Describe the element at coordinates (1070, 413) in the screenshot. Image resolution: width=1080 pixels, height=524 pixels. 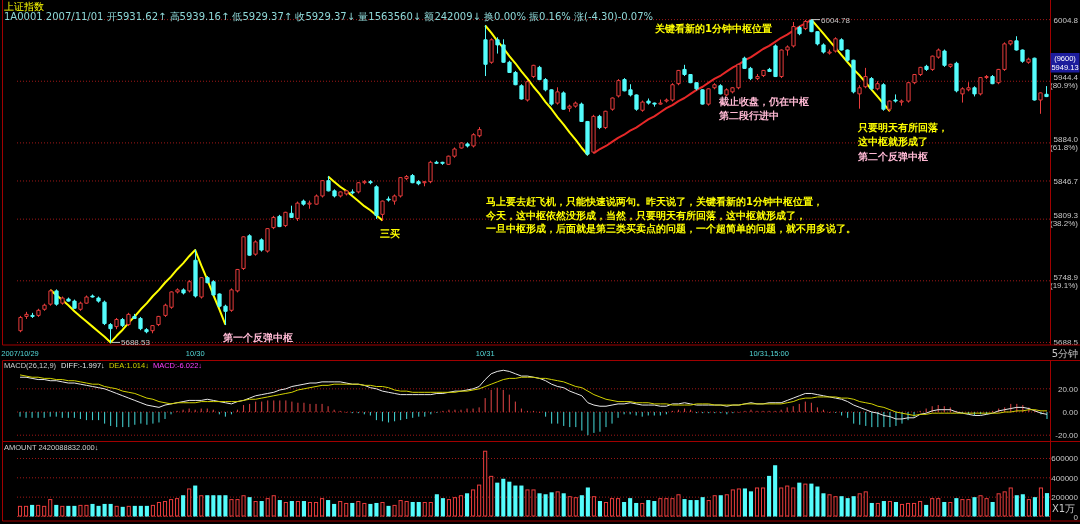
I see `y-tick-label: 0.00` at that location.